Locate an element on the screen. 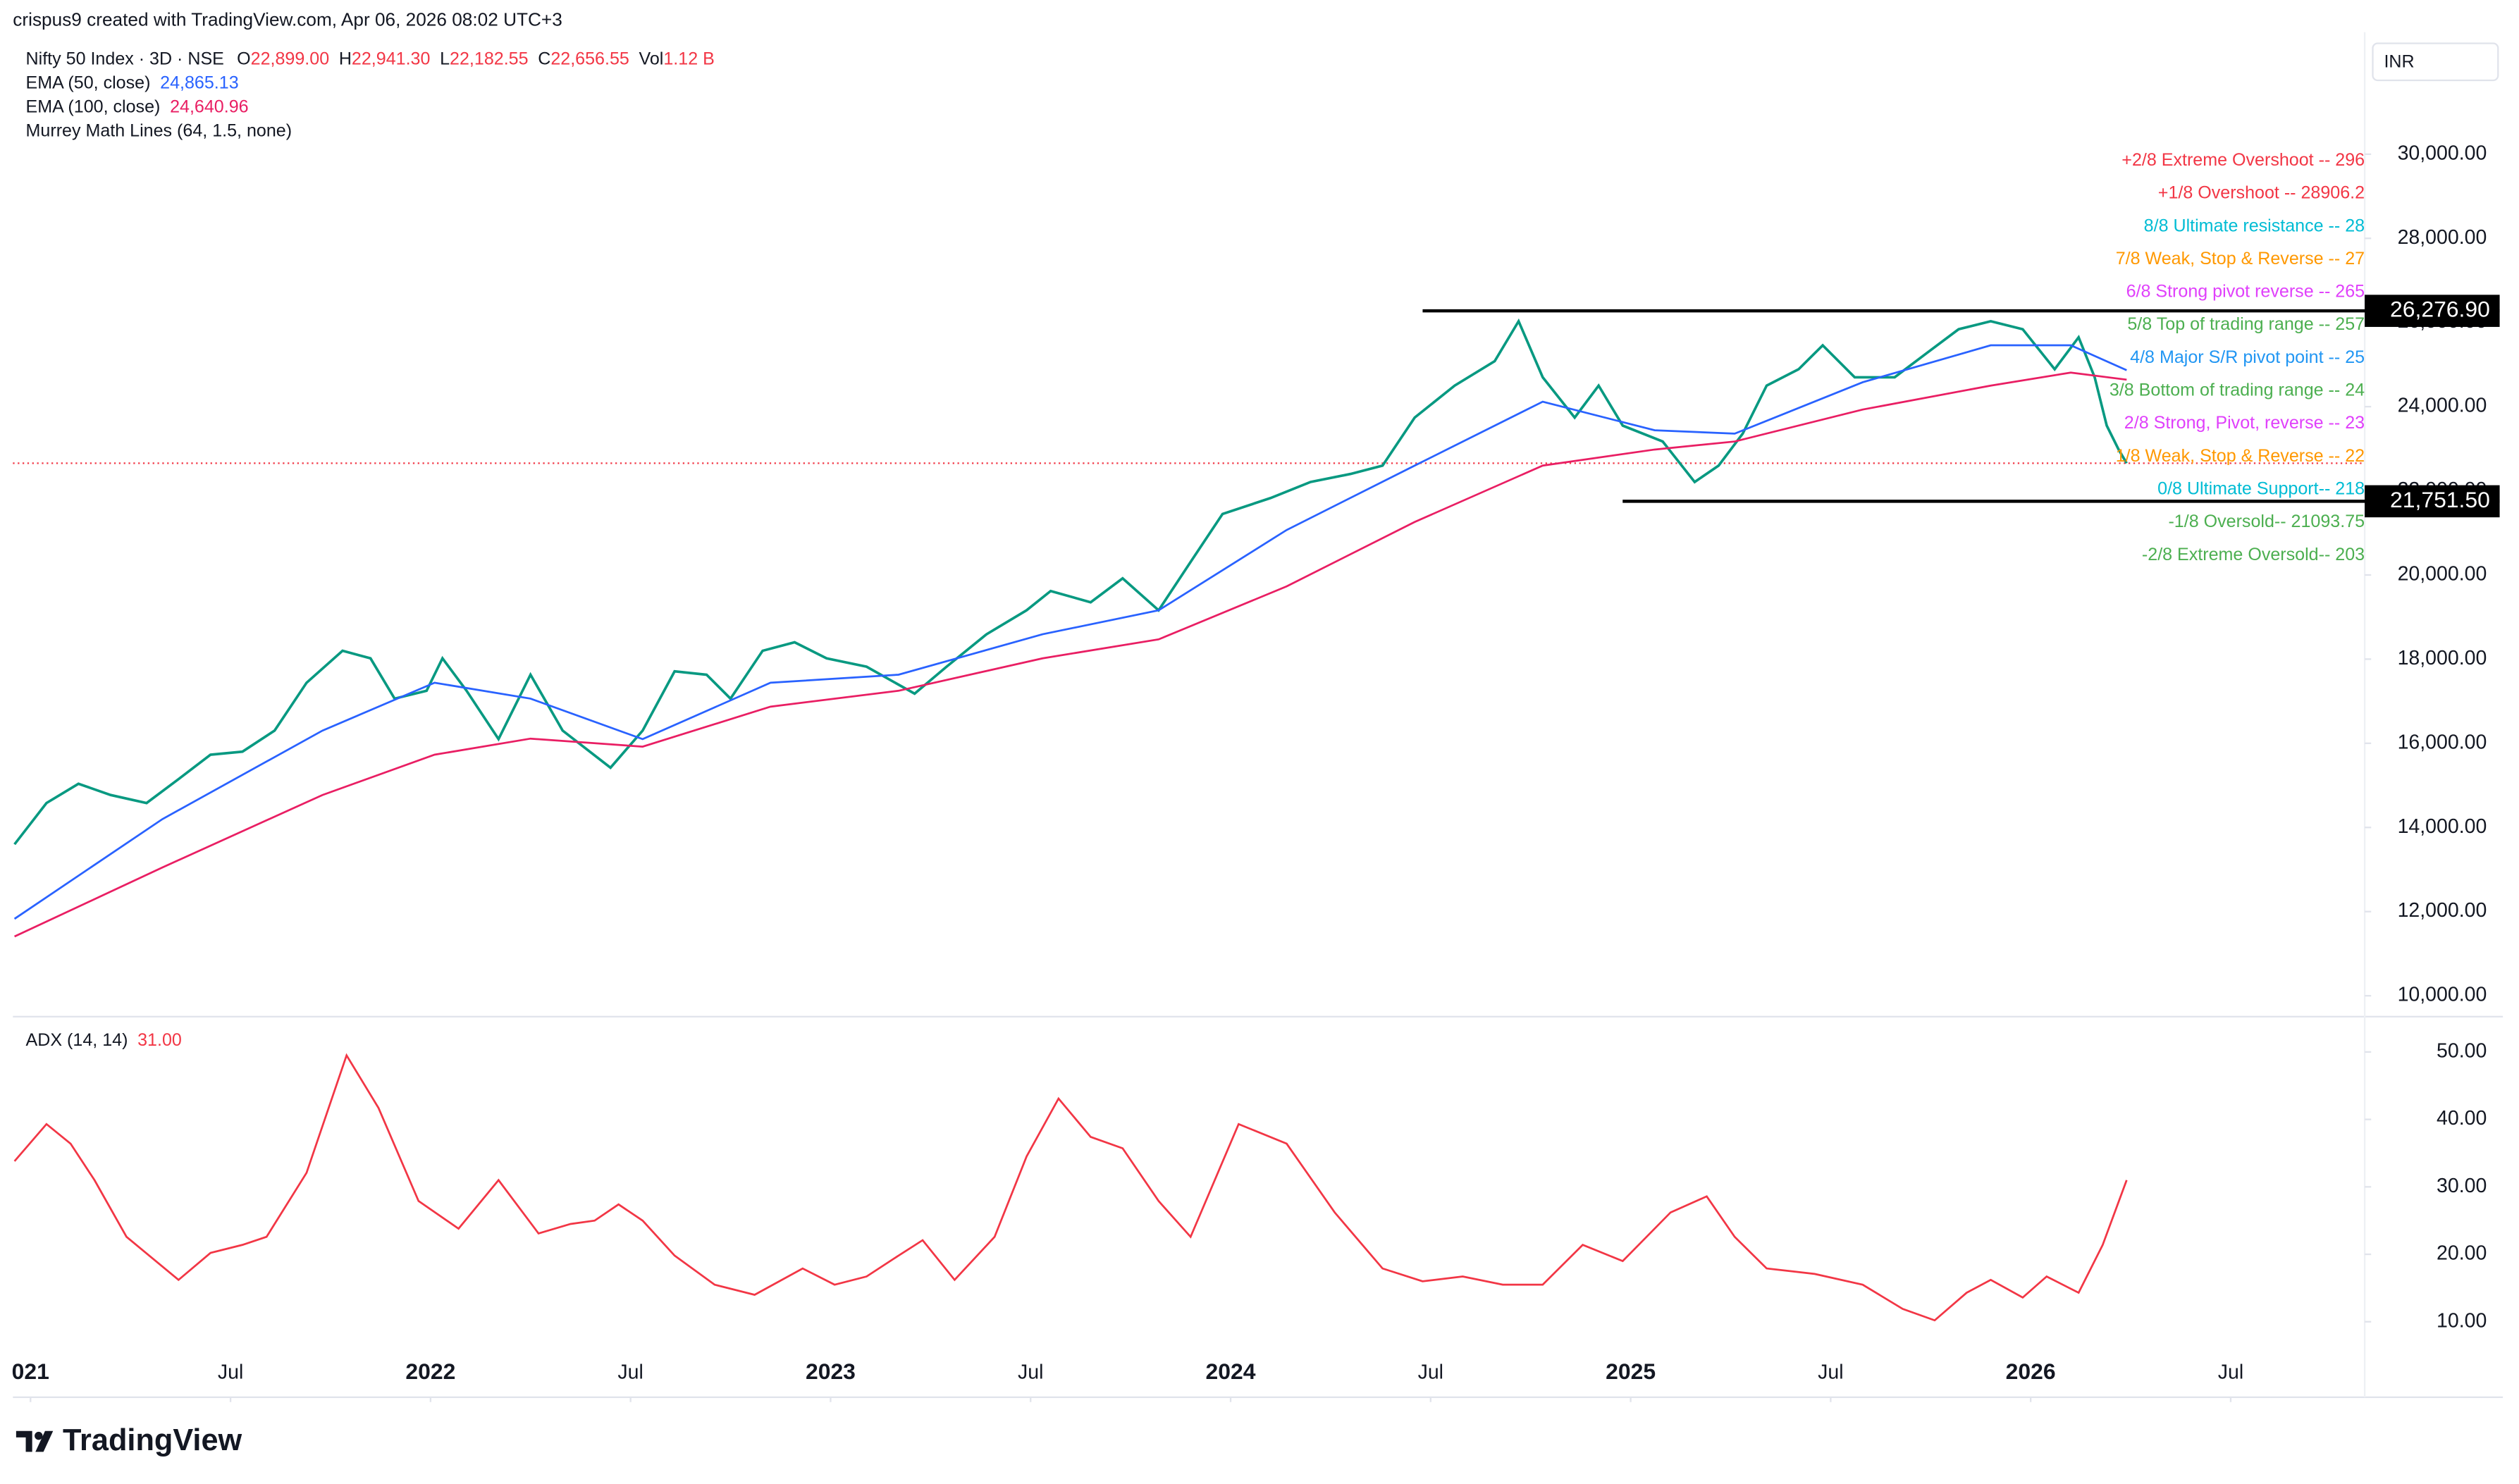 The width and height of the screenshot is (2519, 1484). ohlc-value: 1.12 B is located at coordinates (688, 58).